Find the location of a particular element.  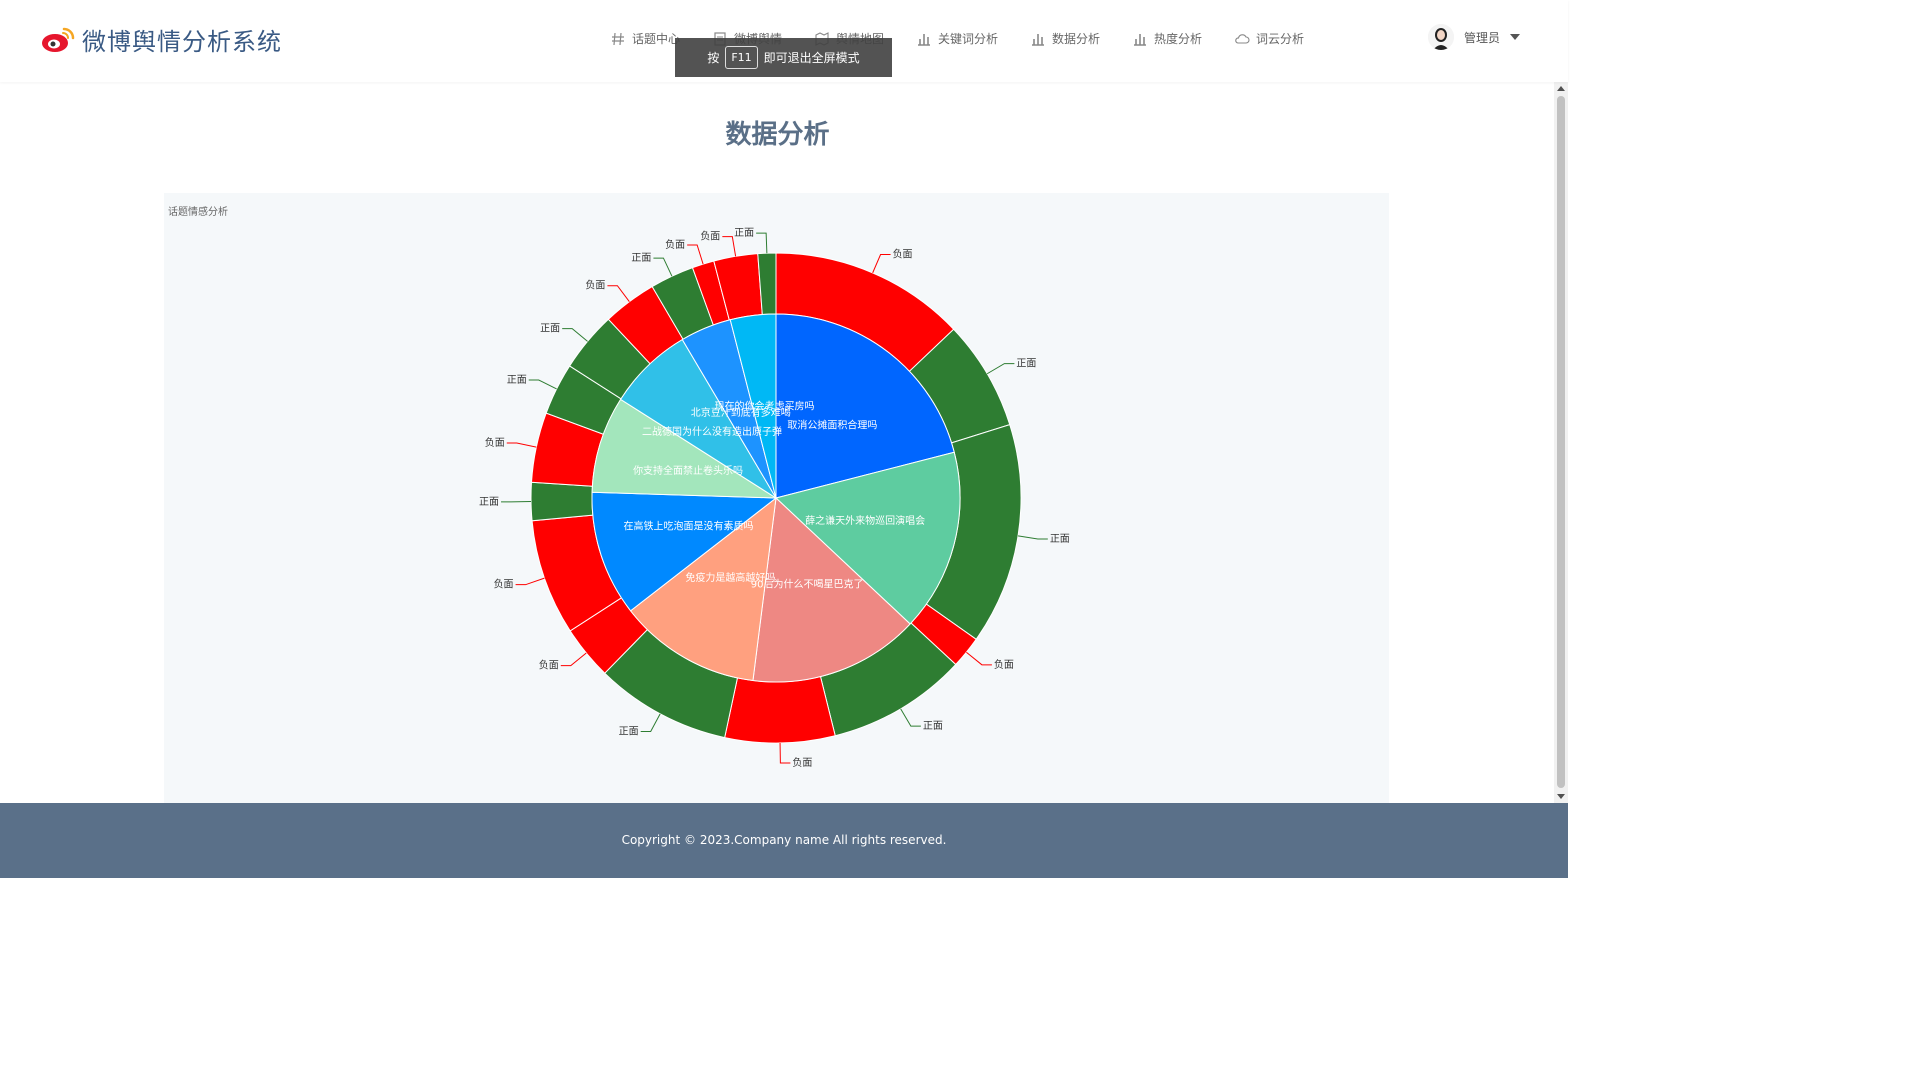

scroll-down-arrow-icon is located at coordinates (1561, 796).